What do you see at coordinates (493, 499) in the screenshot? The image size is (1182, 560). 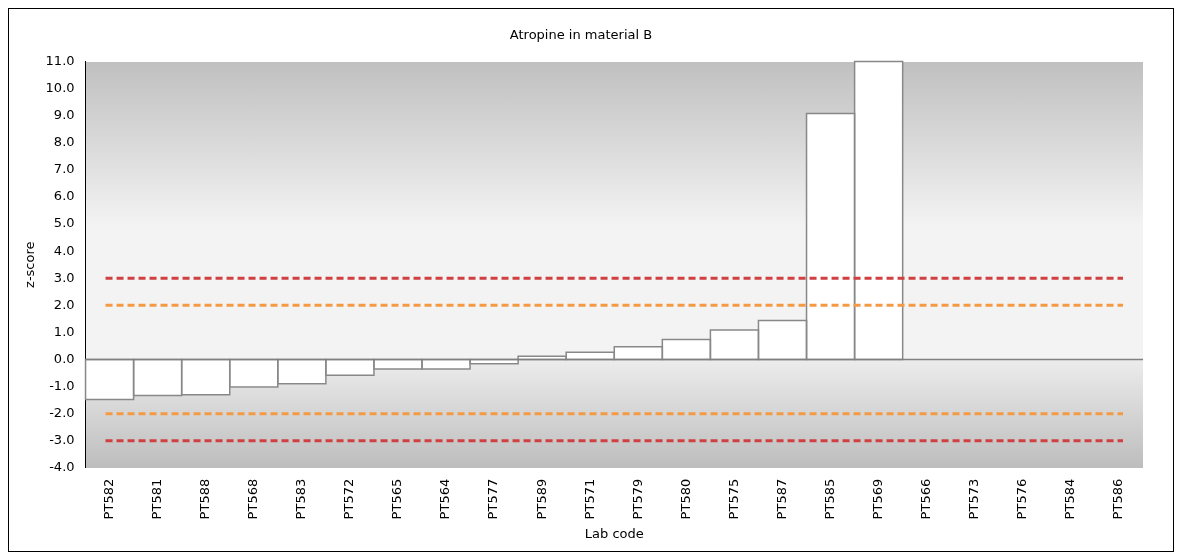 I see `x-tick-label: PT577` at bounding box center [493, 499].